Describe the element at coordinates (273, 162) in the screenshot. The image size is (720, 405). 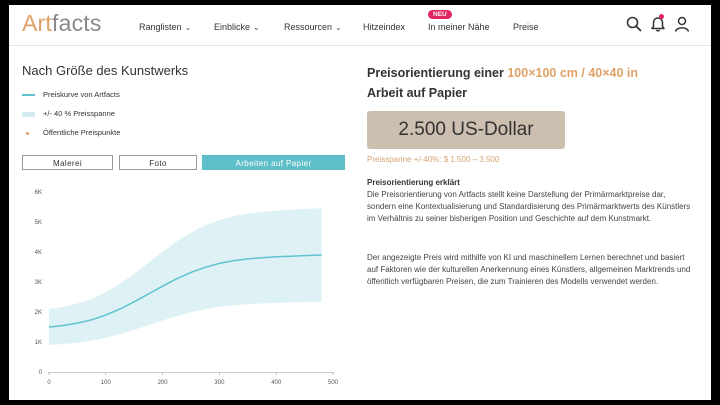
I see `tab-works-on-paper: Arbeiten auf Papier` at that location.